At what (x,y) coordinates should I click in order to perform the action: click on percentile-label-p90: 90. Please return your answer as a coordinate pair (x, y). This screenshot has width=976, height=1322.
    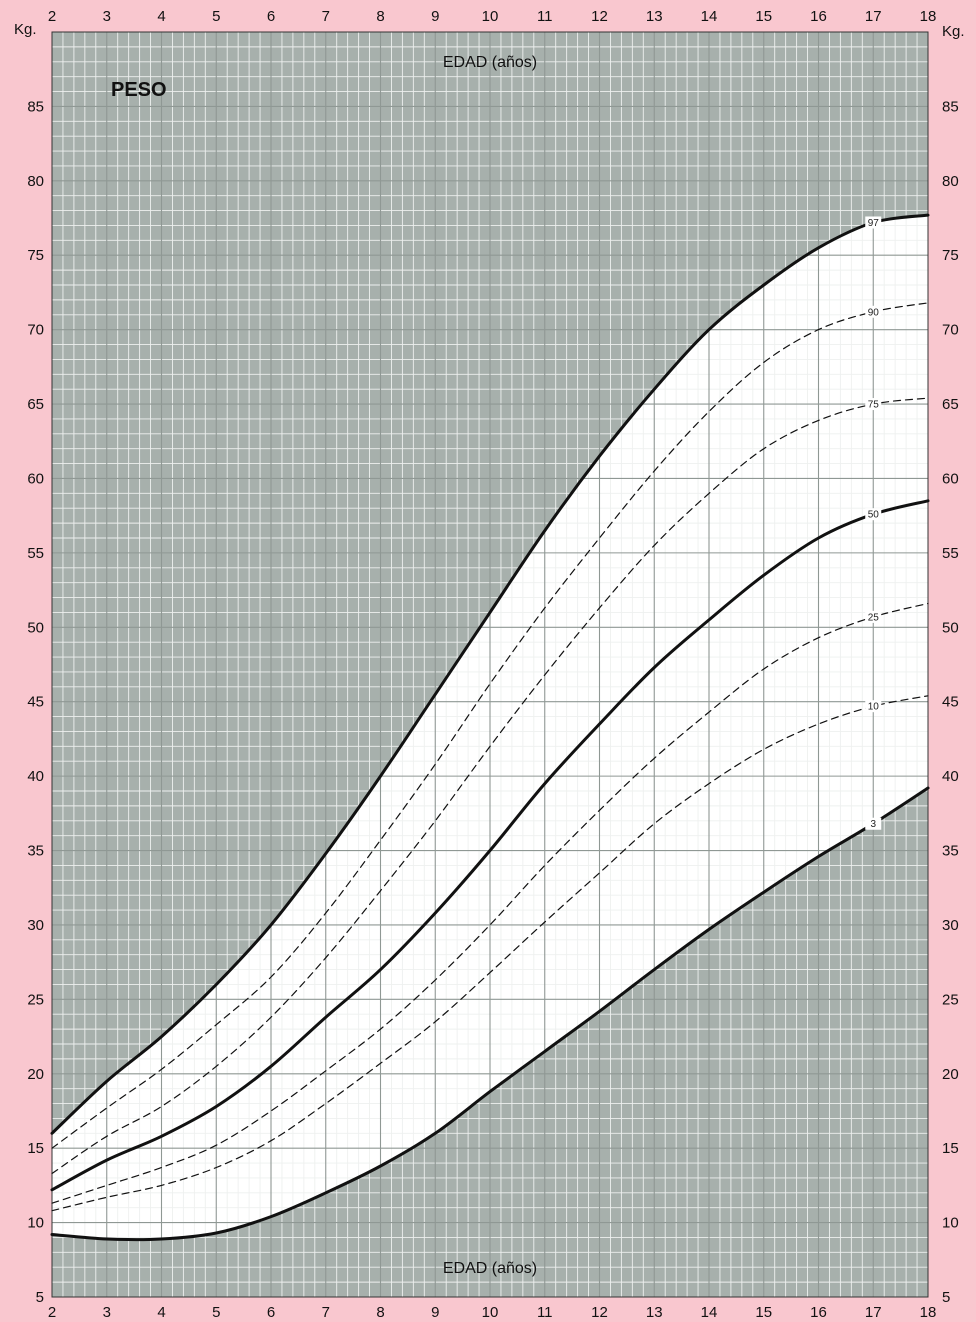
    Looking at the image, I should click on (874, 312).